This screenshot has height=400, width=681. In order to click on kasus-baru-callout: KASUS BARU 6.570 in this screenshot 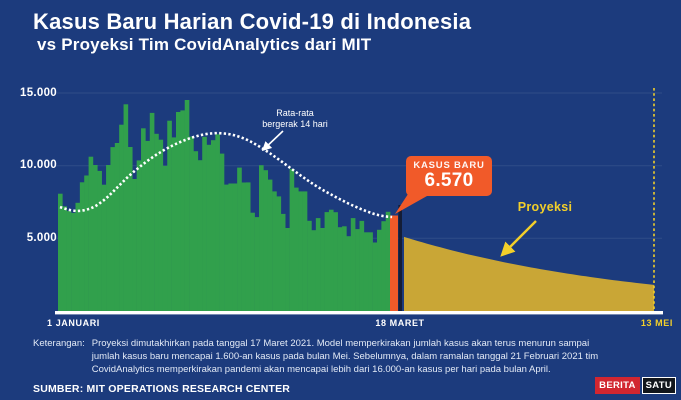, I will do `click(449, 176)`.